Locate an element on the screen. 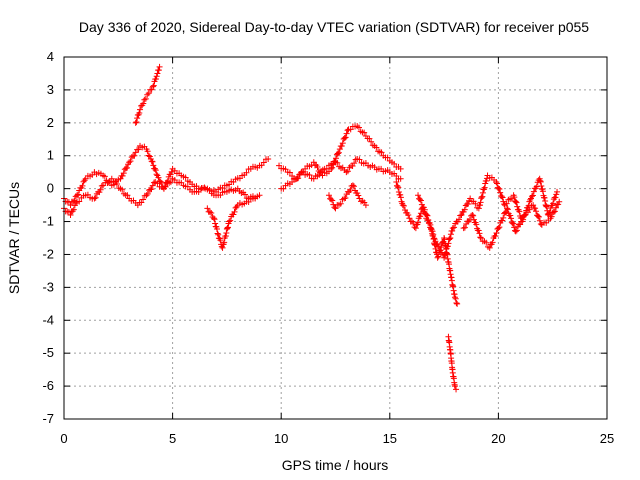 The image size is (640, 480). y-tick-label: -6 is located at coordinates (48, 385).